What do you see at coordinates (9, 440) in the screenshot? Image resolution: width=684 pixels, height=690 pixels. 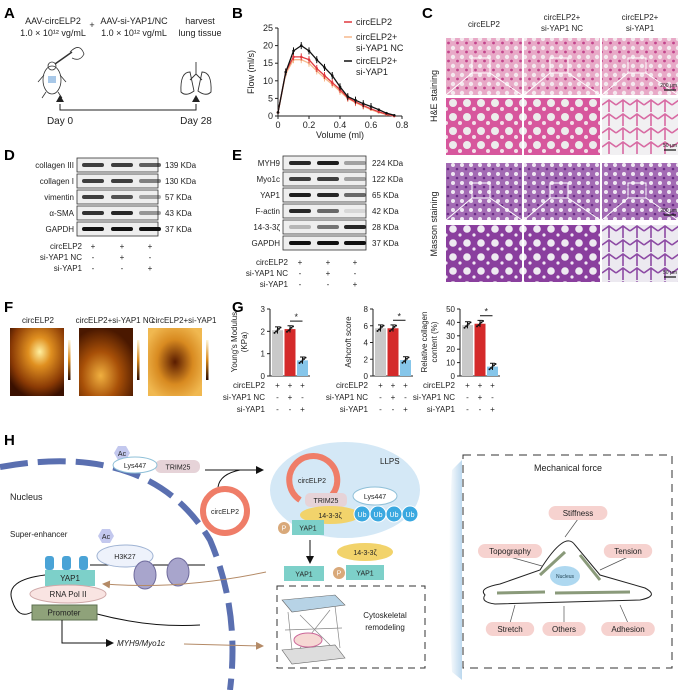 I see `panel-label-h: H` at bounding box center [9, 440].